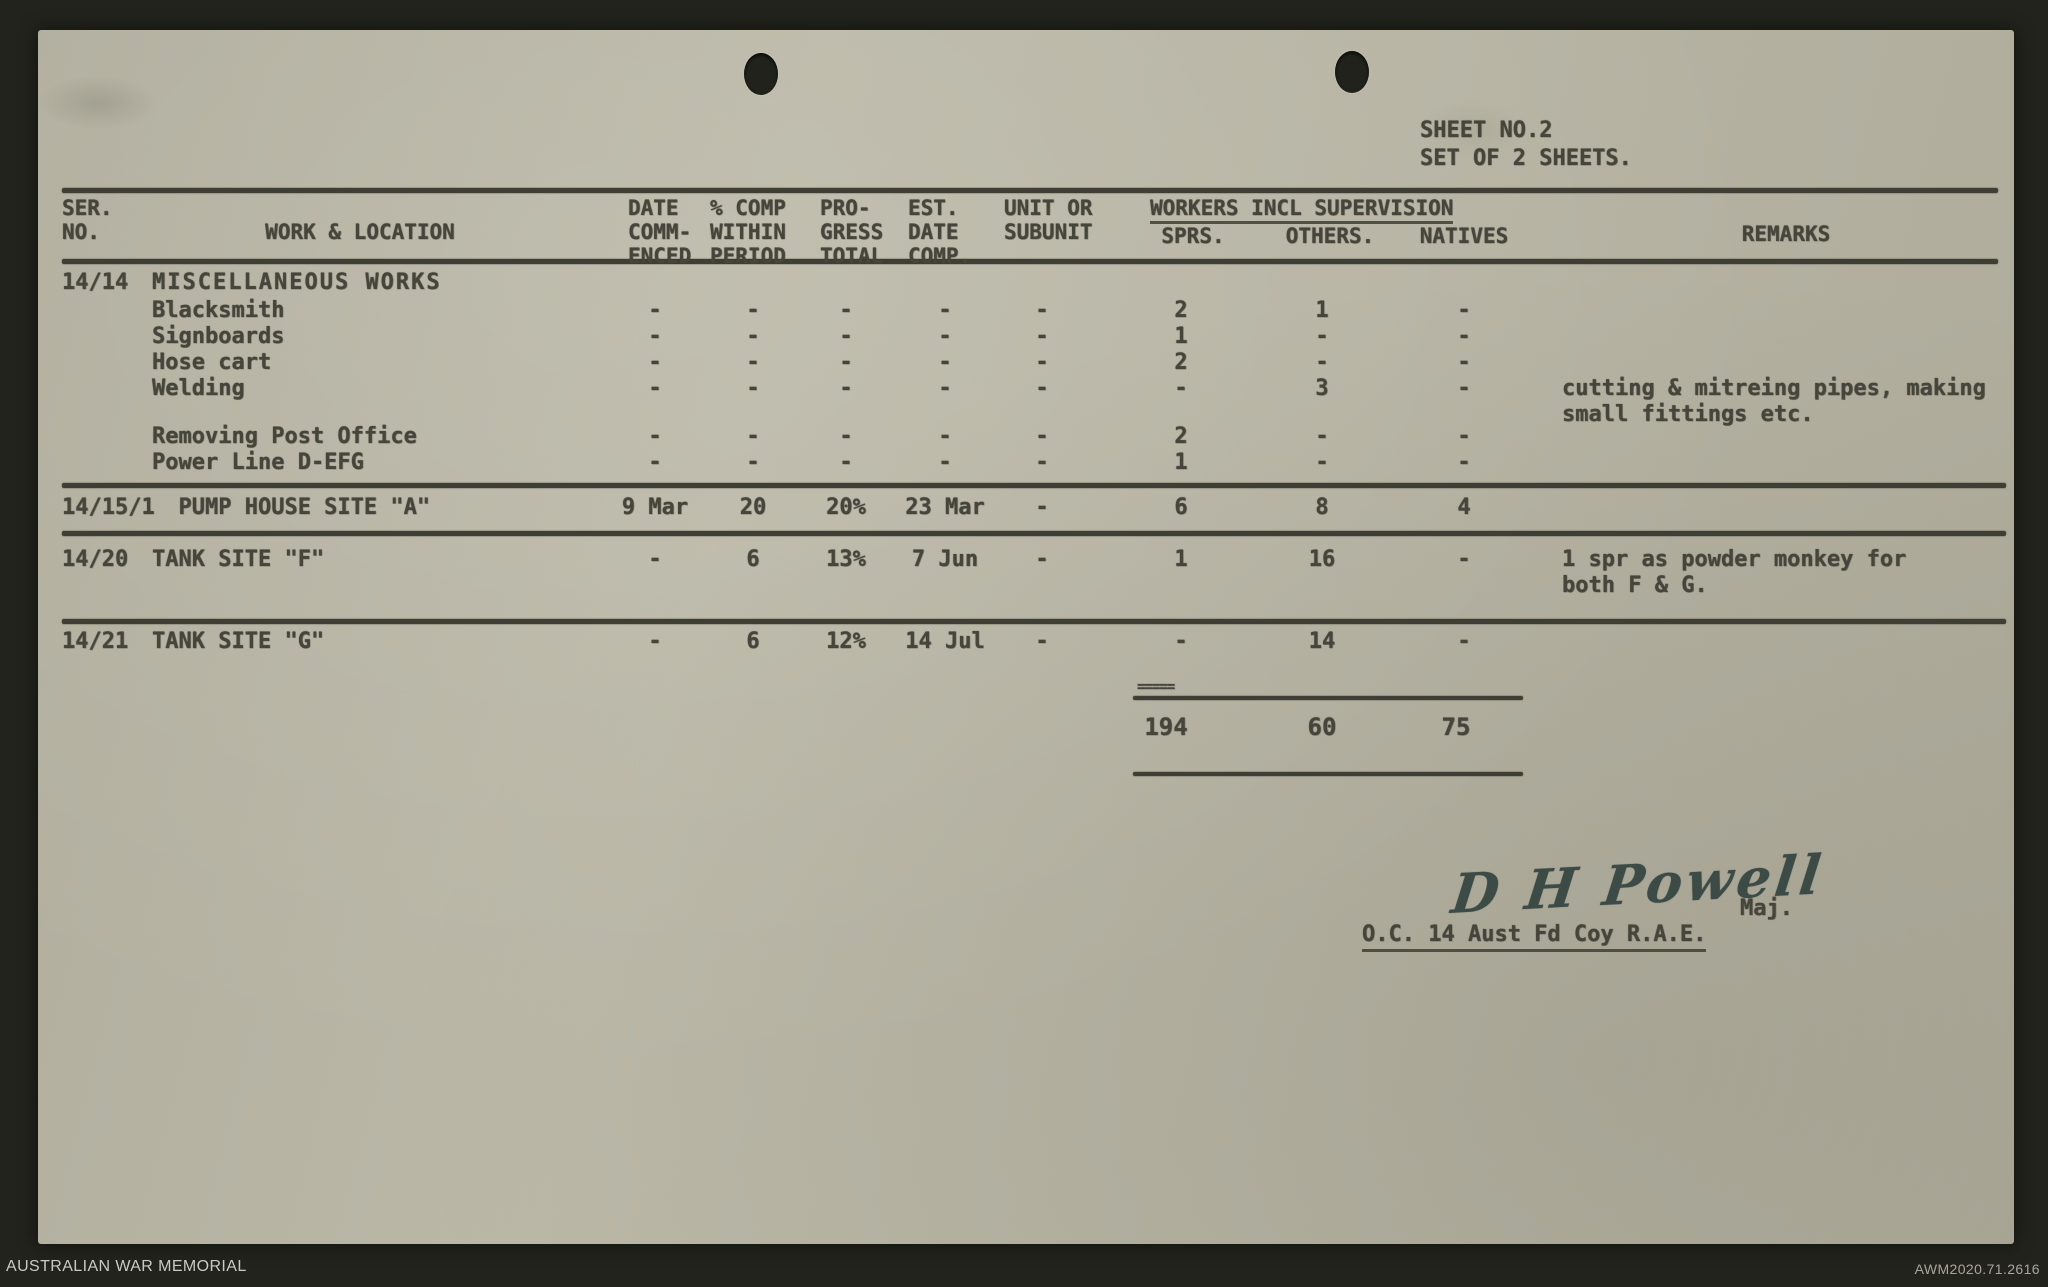 The image size is (2048, 1287). What do you see at coordinates (1328, 774) in the screenshot?
I see `totals-rule-bottom` at bounding box center [1328, 774].